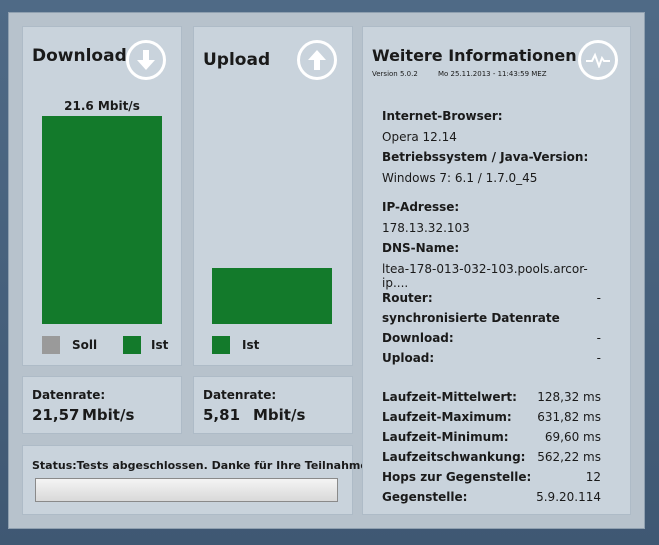 The width and height of the screenshot is (659, 545). I want to click on legend-soll-swatch, so click(51, 345).